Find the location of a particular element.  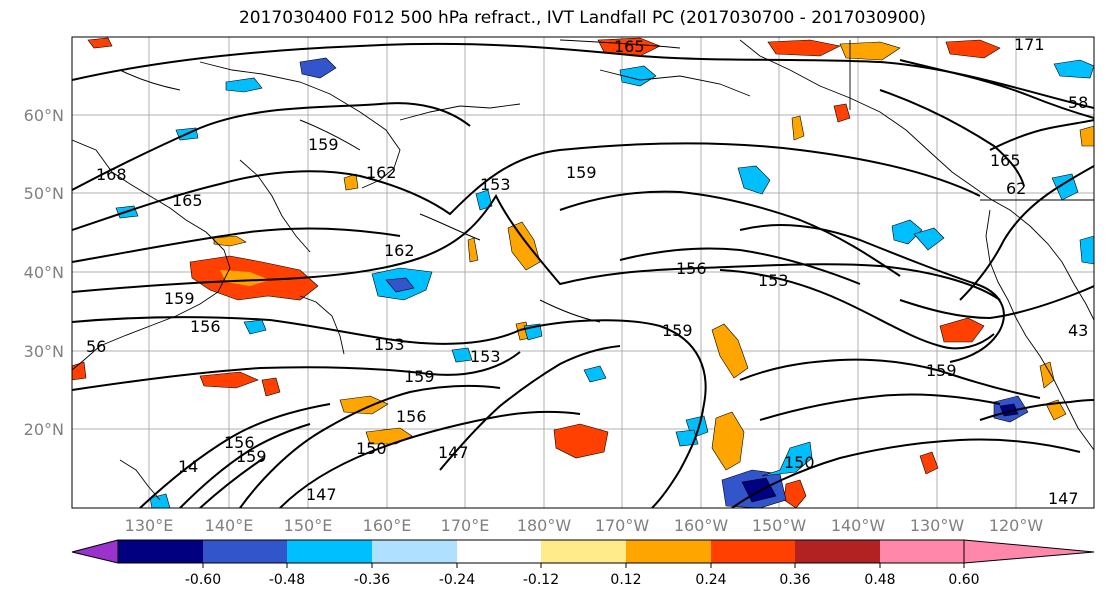

lon-label: 170°W is located at coordinates (622, 525).